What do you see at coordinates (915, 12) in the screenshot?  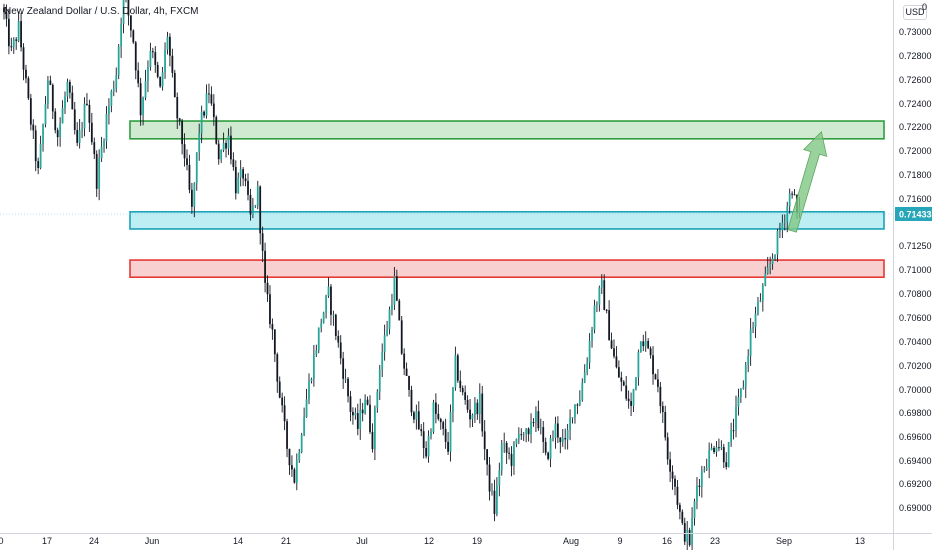 I see `currency-badge: USD` at bounding box center [915, 12].